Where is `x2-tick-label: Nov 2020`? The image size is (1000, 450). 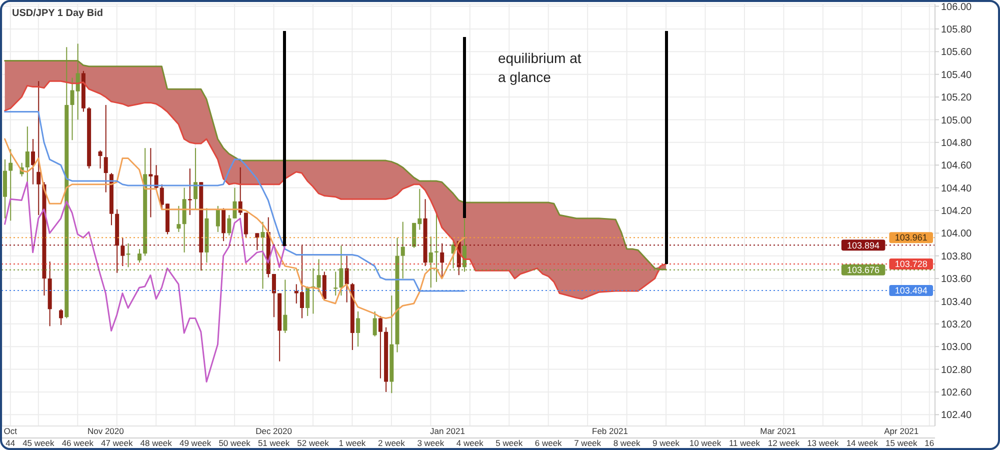
x2-tick-label: Nov 2020 is located at coordinates (105, 431).